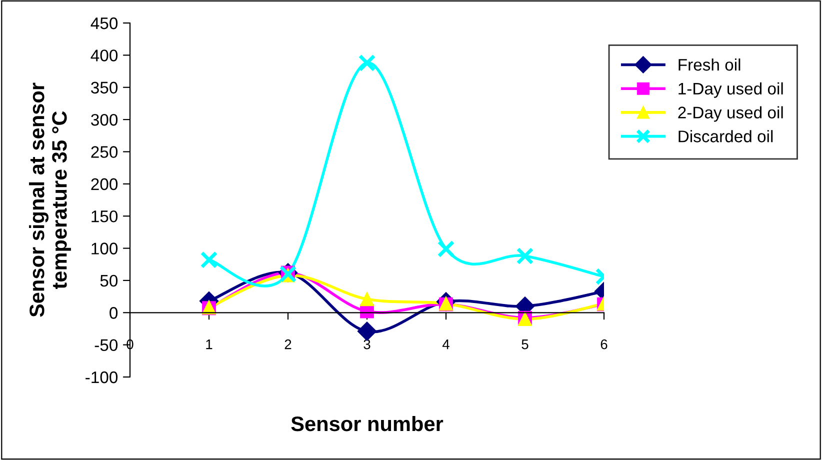 The image size is (822, 460). Describe the element at coordinates (104, 152) in the screenshot. I see `y-tick-label: 250` at that location.